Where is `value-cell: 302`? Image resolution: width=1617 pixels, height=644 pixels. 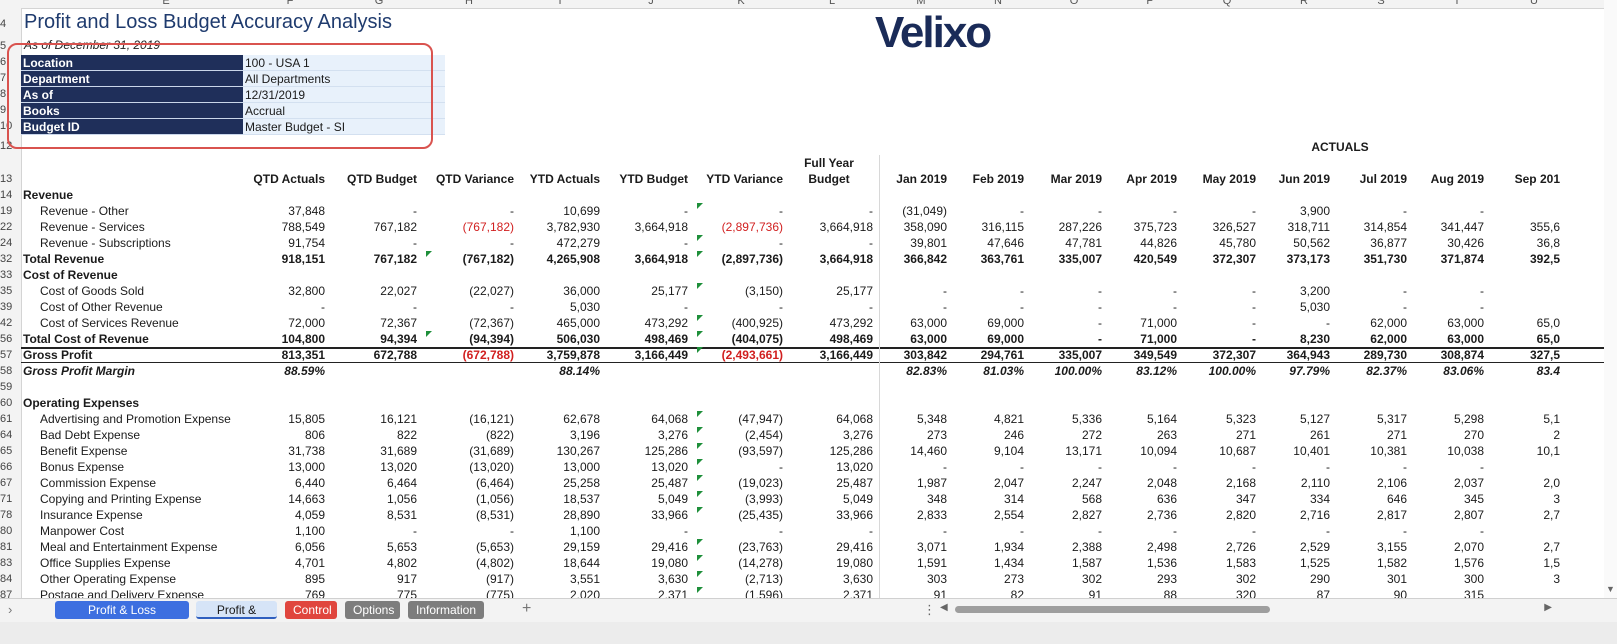 value-cell: 302 is located at coordinates (1245, 579).